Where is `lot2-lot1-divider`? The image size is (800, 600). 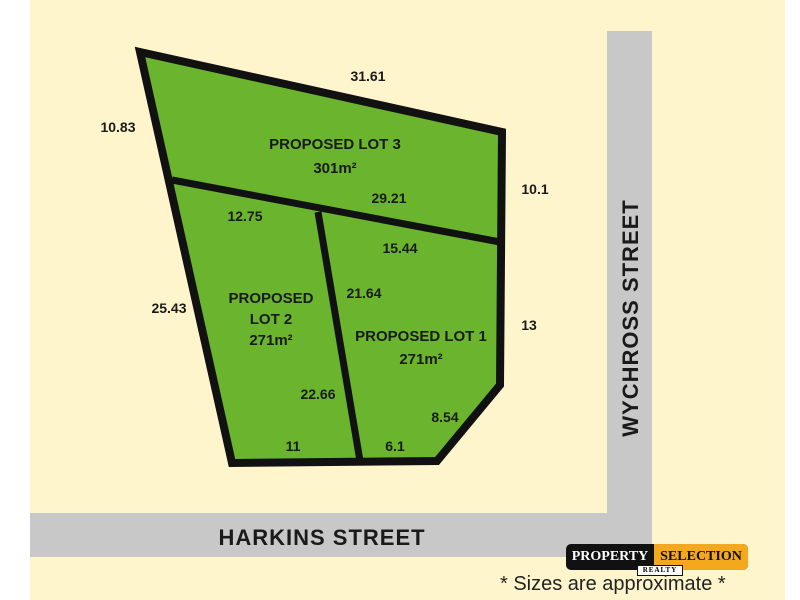 lot2-lot1-divider is located at coordinates (339, 336).